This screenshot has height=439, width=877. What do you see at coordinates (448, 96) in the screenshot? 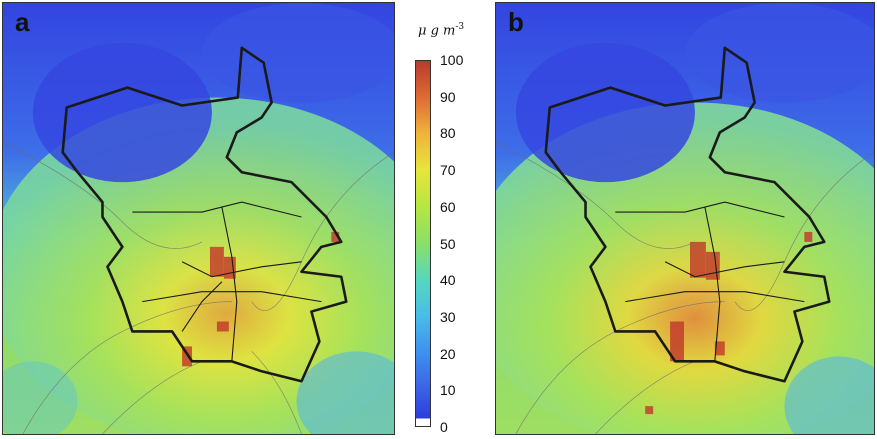
I see `colorbar-tick-label: 90` at bounding box center [448, 96].